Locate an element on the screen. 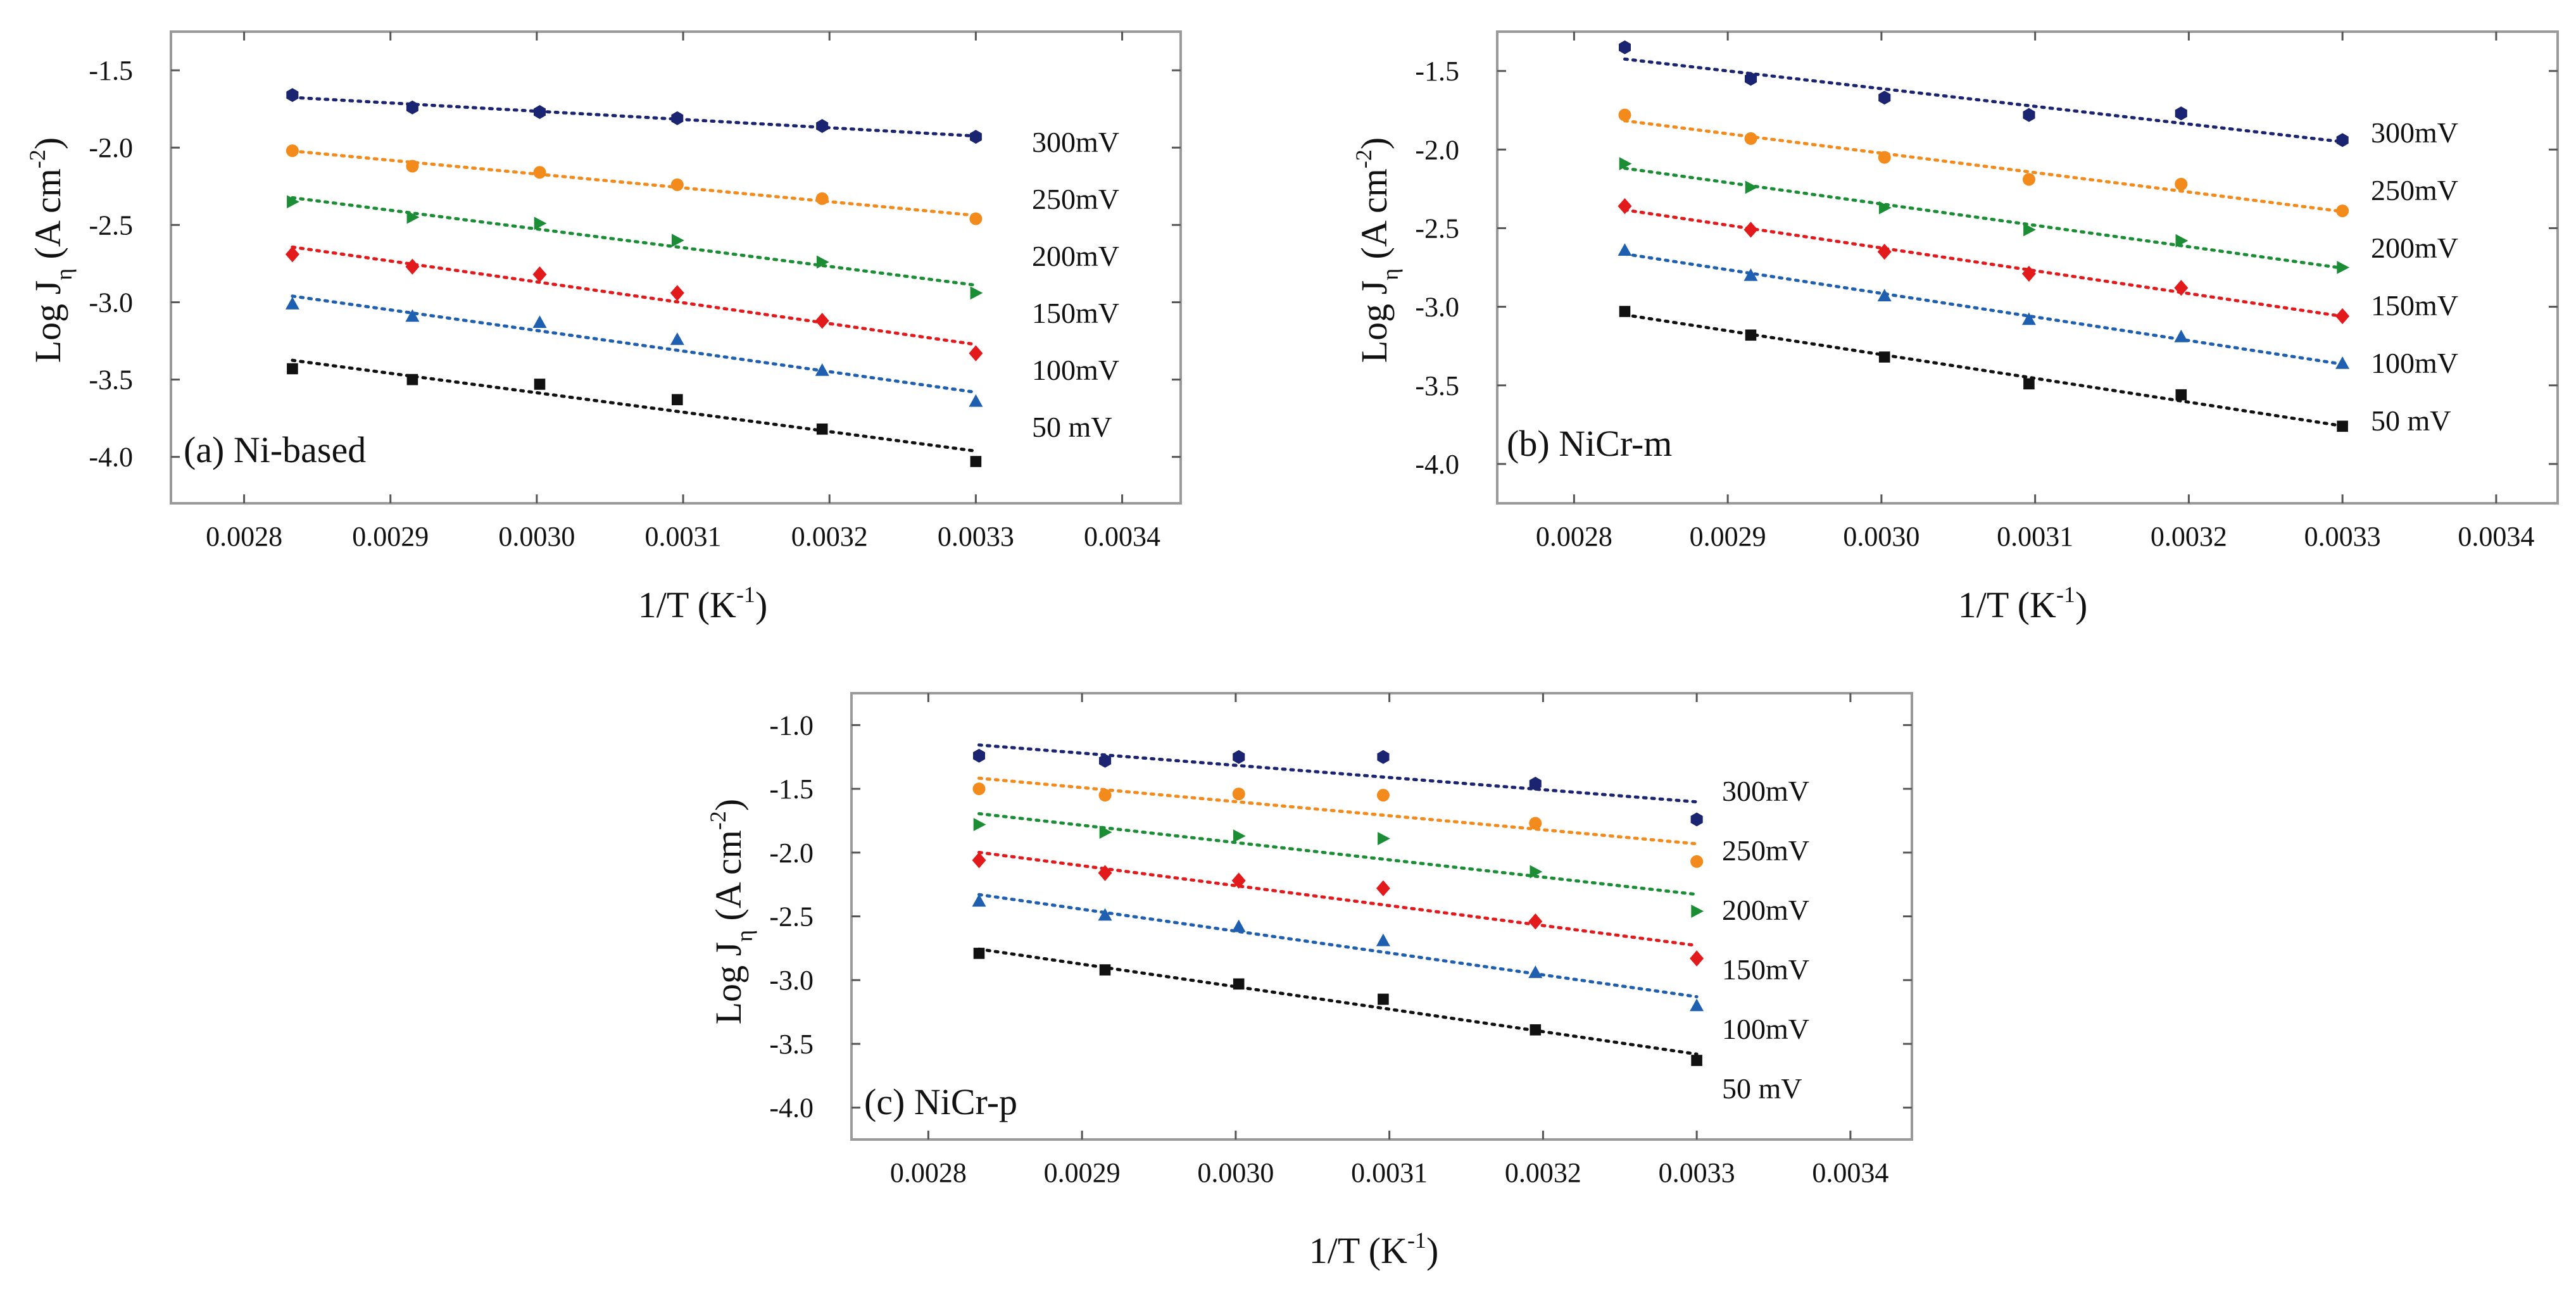 This screenshot has height=1306, width=2576. x-tick-label: 0.0033 is located at coordinates (976, 536).